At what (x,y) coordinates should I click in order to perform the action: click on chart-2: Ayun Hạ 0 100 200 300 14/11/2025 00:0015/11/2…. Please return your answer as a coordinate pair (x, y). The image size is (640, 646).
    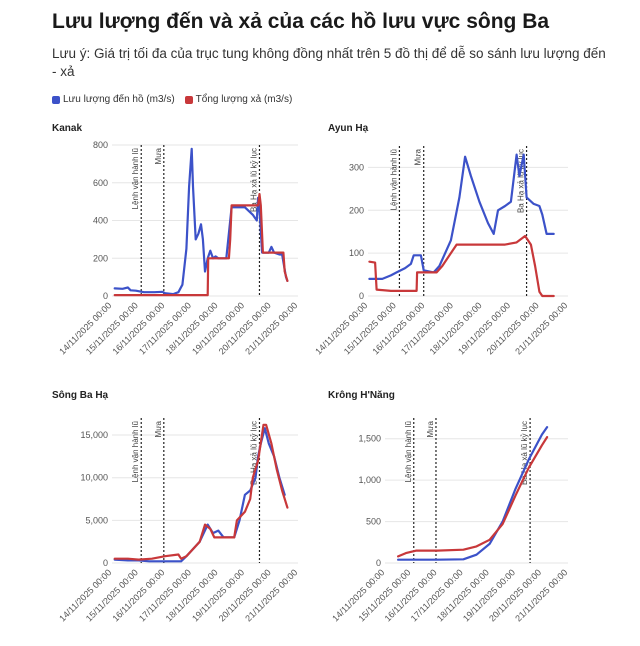
    Looking at the image, I should click on (441, 239).